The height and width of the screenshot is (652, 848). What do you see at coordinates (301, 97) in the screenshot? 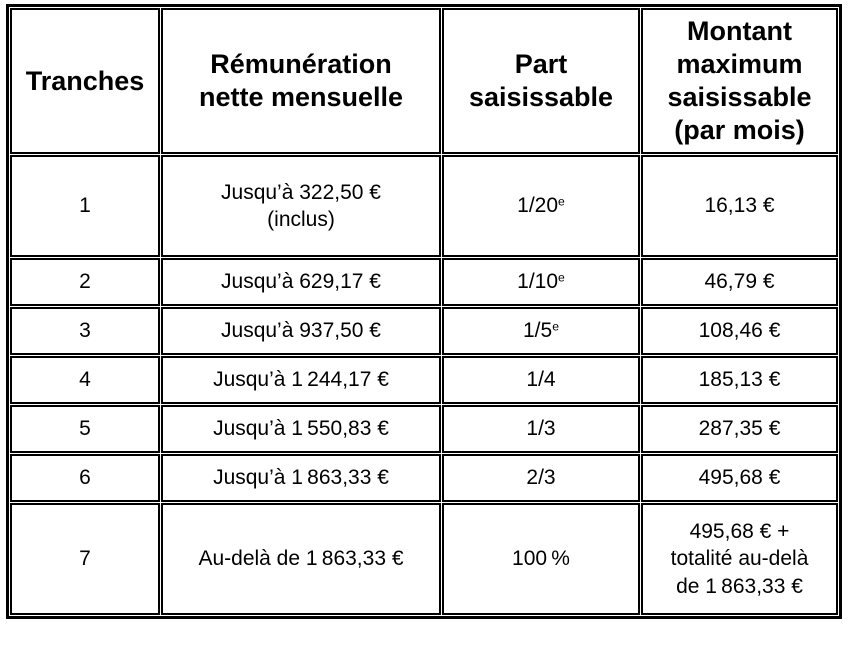
I see `header-remuneration-line2: nette mensuelle` at bounding box center [301, 97].